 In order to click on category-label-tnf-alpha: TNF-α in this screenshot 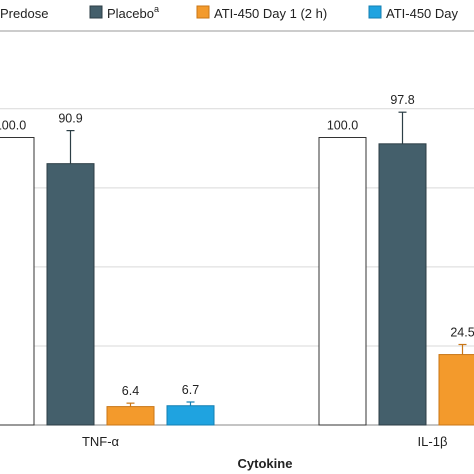, I will do `click(101, 441)`.